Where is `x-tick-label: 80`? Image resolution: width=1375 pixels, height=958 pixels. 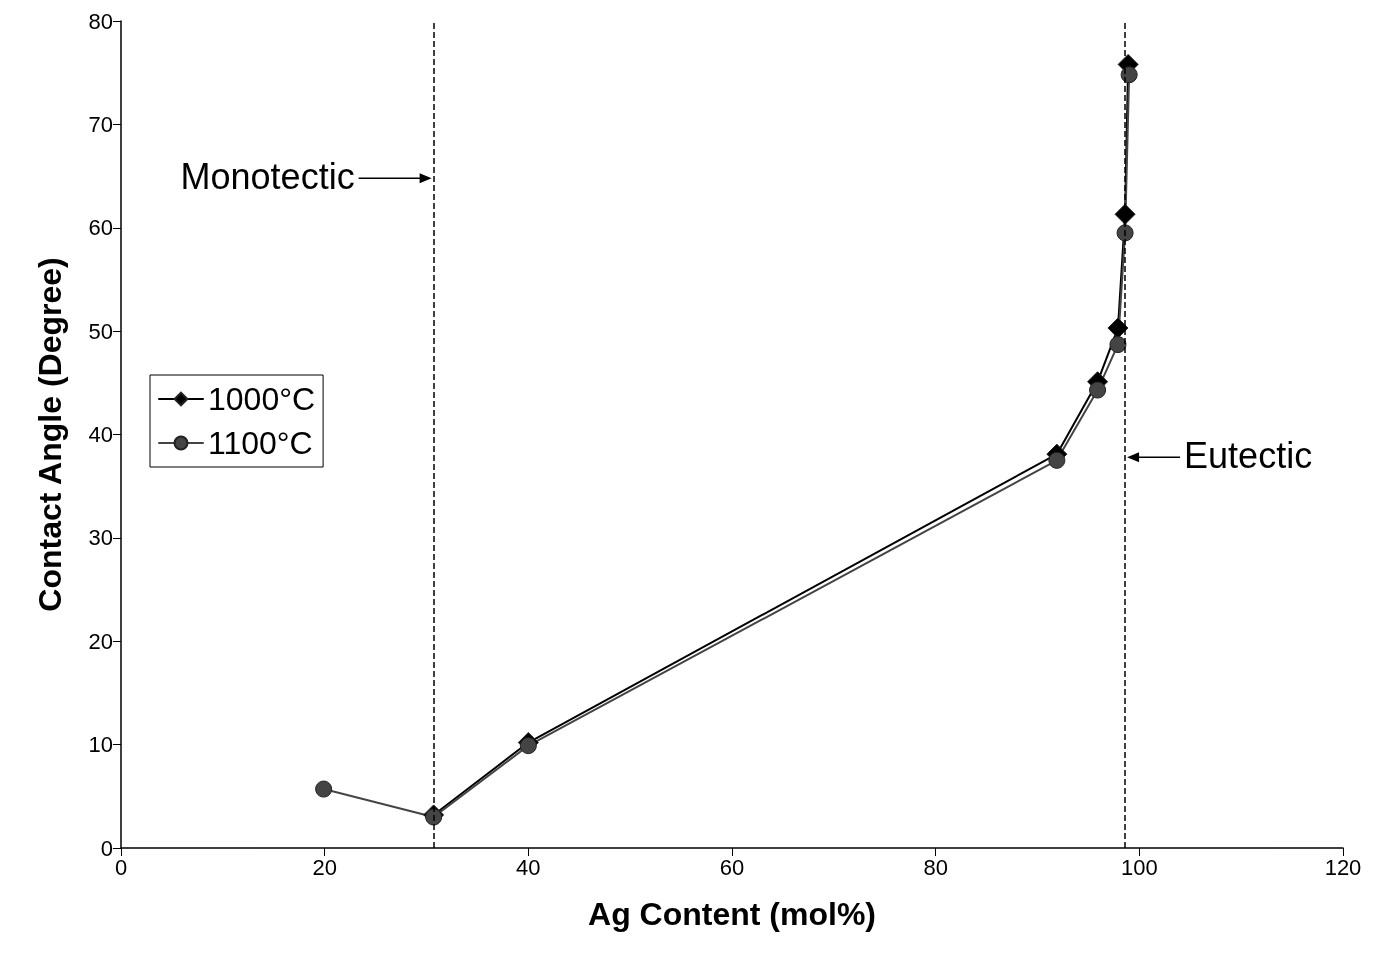
x-tick-label: 80 is located at coordinates (935, 867).